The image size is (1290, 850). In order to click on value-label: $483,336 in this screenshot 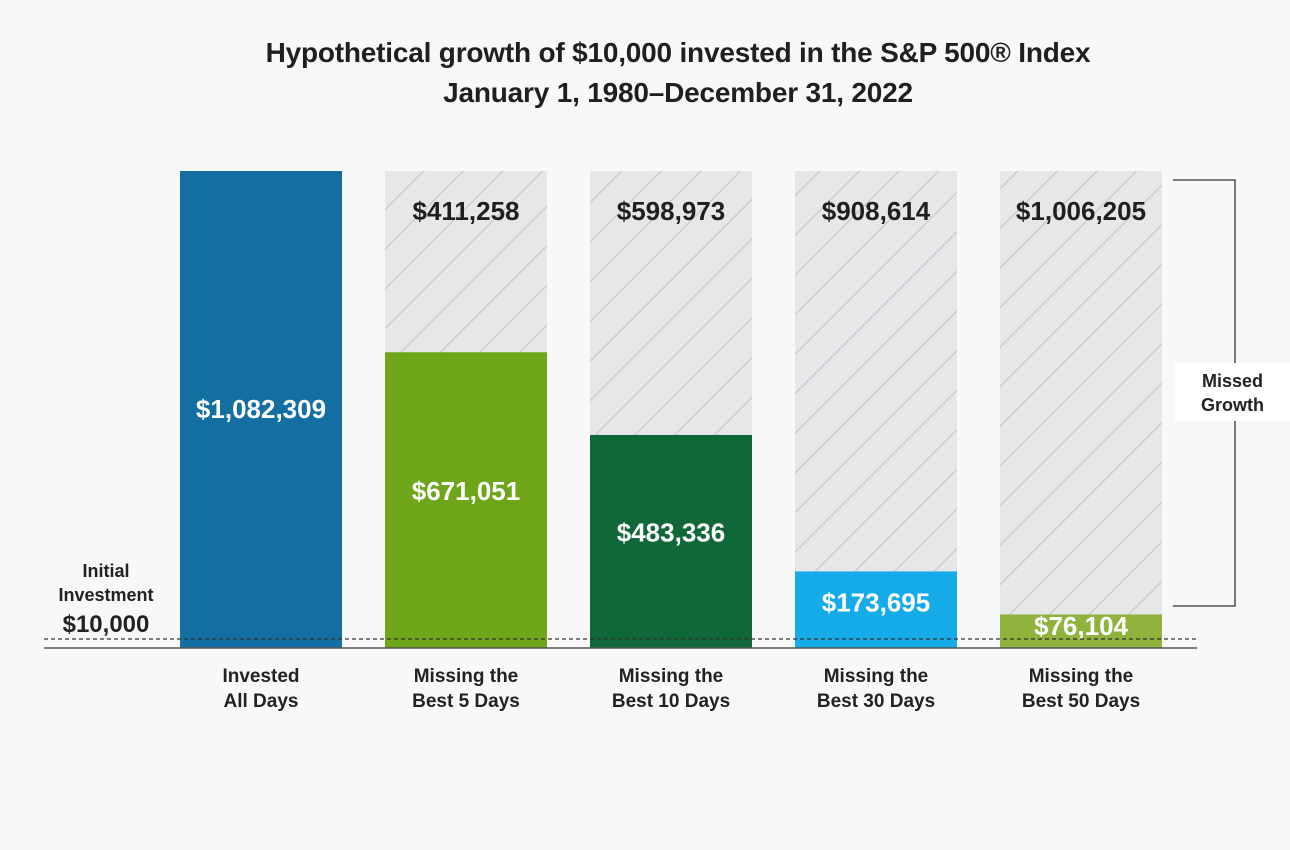, I will do `click(671, 532)`.